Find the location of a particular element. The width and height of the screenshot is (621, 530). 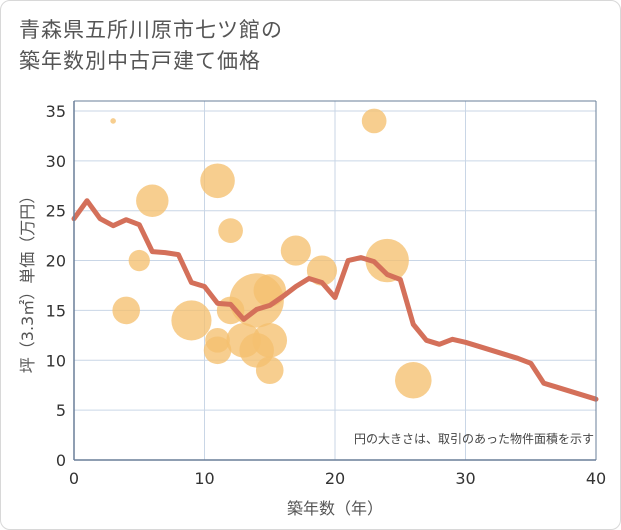

y-tick-label: 10 is located at coordinates (56, 360).